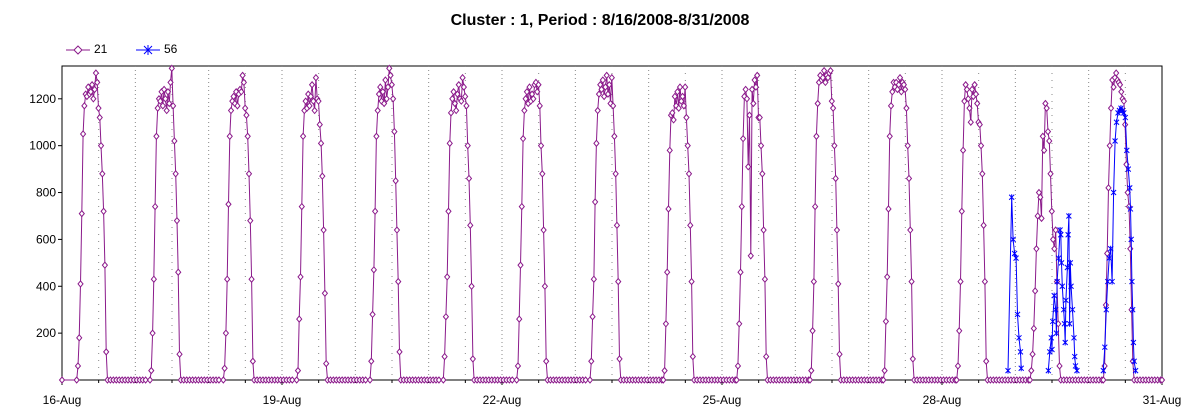 This screenshot has width=1200, height=420. What do you see at coordinates (62, 400) in the screenshot?
I see `x-tick-label: 16-Aug` at bounding box center [62, 400].